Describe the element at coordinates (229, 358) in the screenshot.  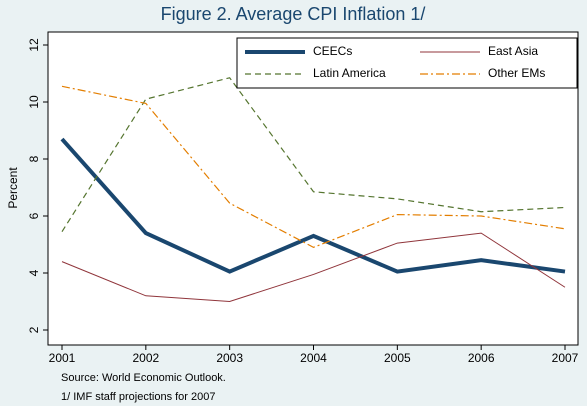
I see `x-tick-label: 2003` at that location.